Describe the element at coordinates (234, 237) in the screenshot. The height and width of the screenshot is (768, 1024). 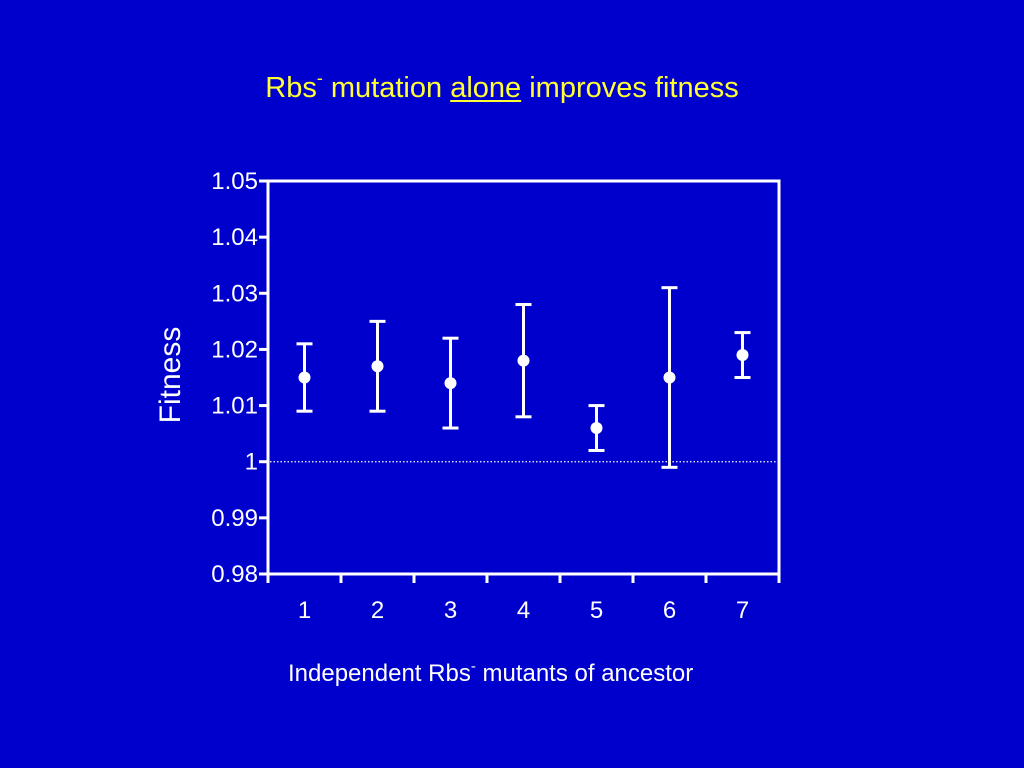
I see `y-tick-label: 1.04` at that location.